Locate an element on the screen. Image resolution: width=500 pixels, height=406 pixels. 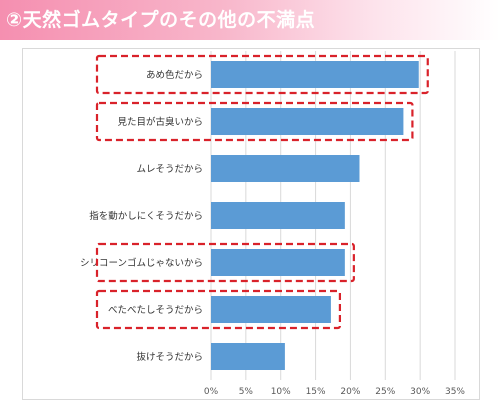
category-label: 指を動かしにくそうだから is located at coordinates (146, 216).